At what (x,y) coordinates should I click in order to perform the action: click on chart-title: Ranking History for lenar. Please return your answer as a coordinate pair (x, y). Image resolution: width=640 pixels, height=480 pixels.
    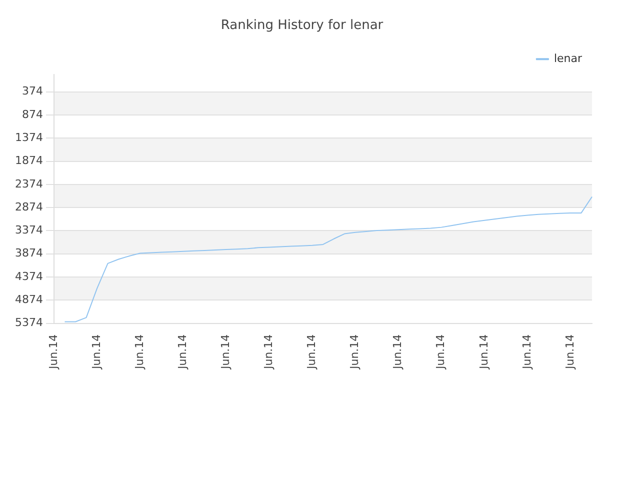
    Looking at the image, I should click on (302, 26).